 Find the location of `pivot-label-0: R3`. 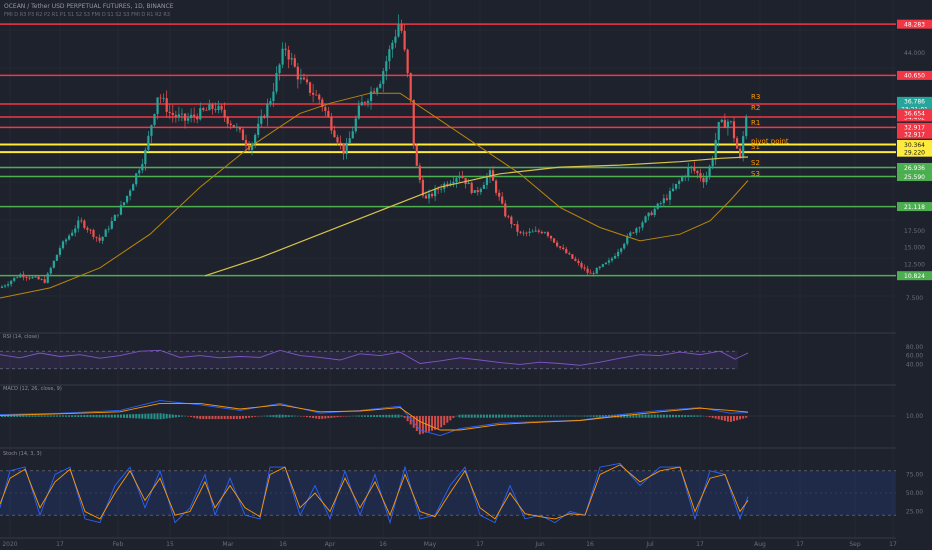

pivot-label-0: R3 is located at coordinates (755, 97).